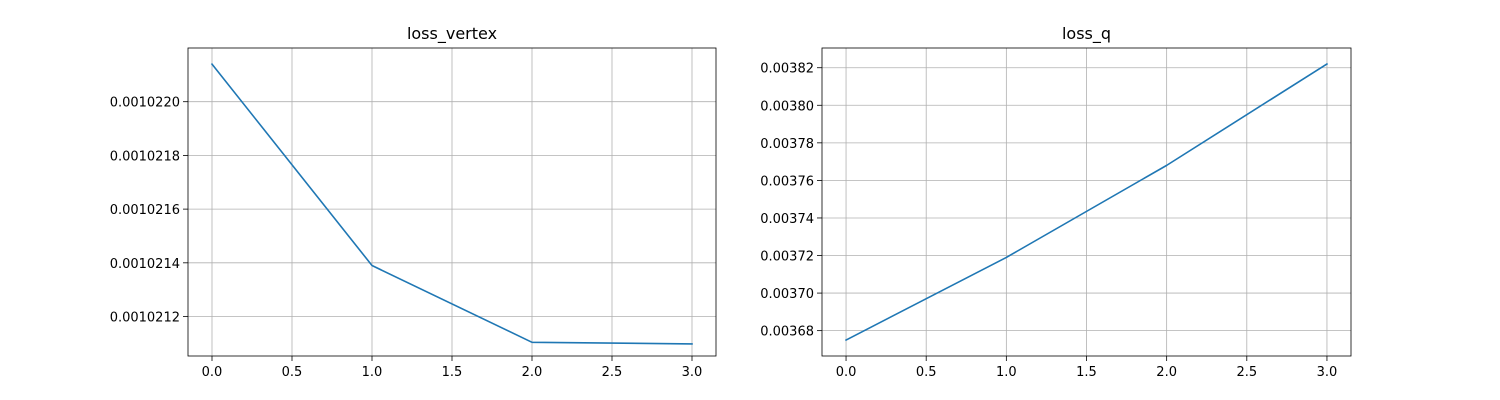 Image resolution: width=1500 pixels, height=400 pixels. What do you see at coordinates (452, 34) in the screenshot?
I see `chart-title: loss_vertex` at bounding box center [452, 34].